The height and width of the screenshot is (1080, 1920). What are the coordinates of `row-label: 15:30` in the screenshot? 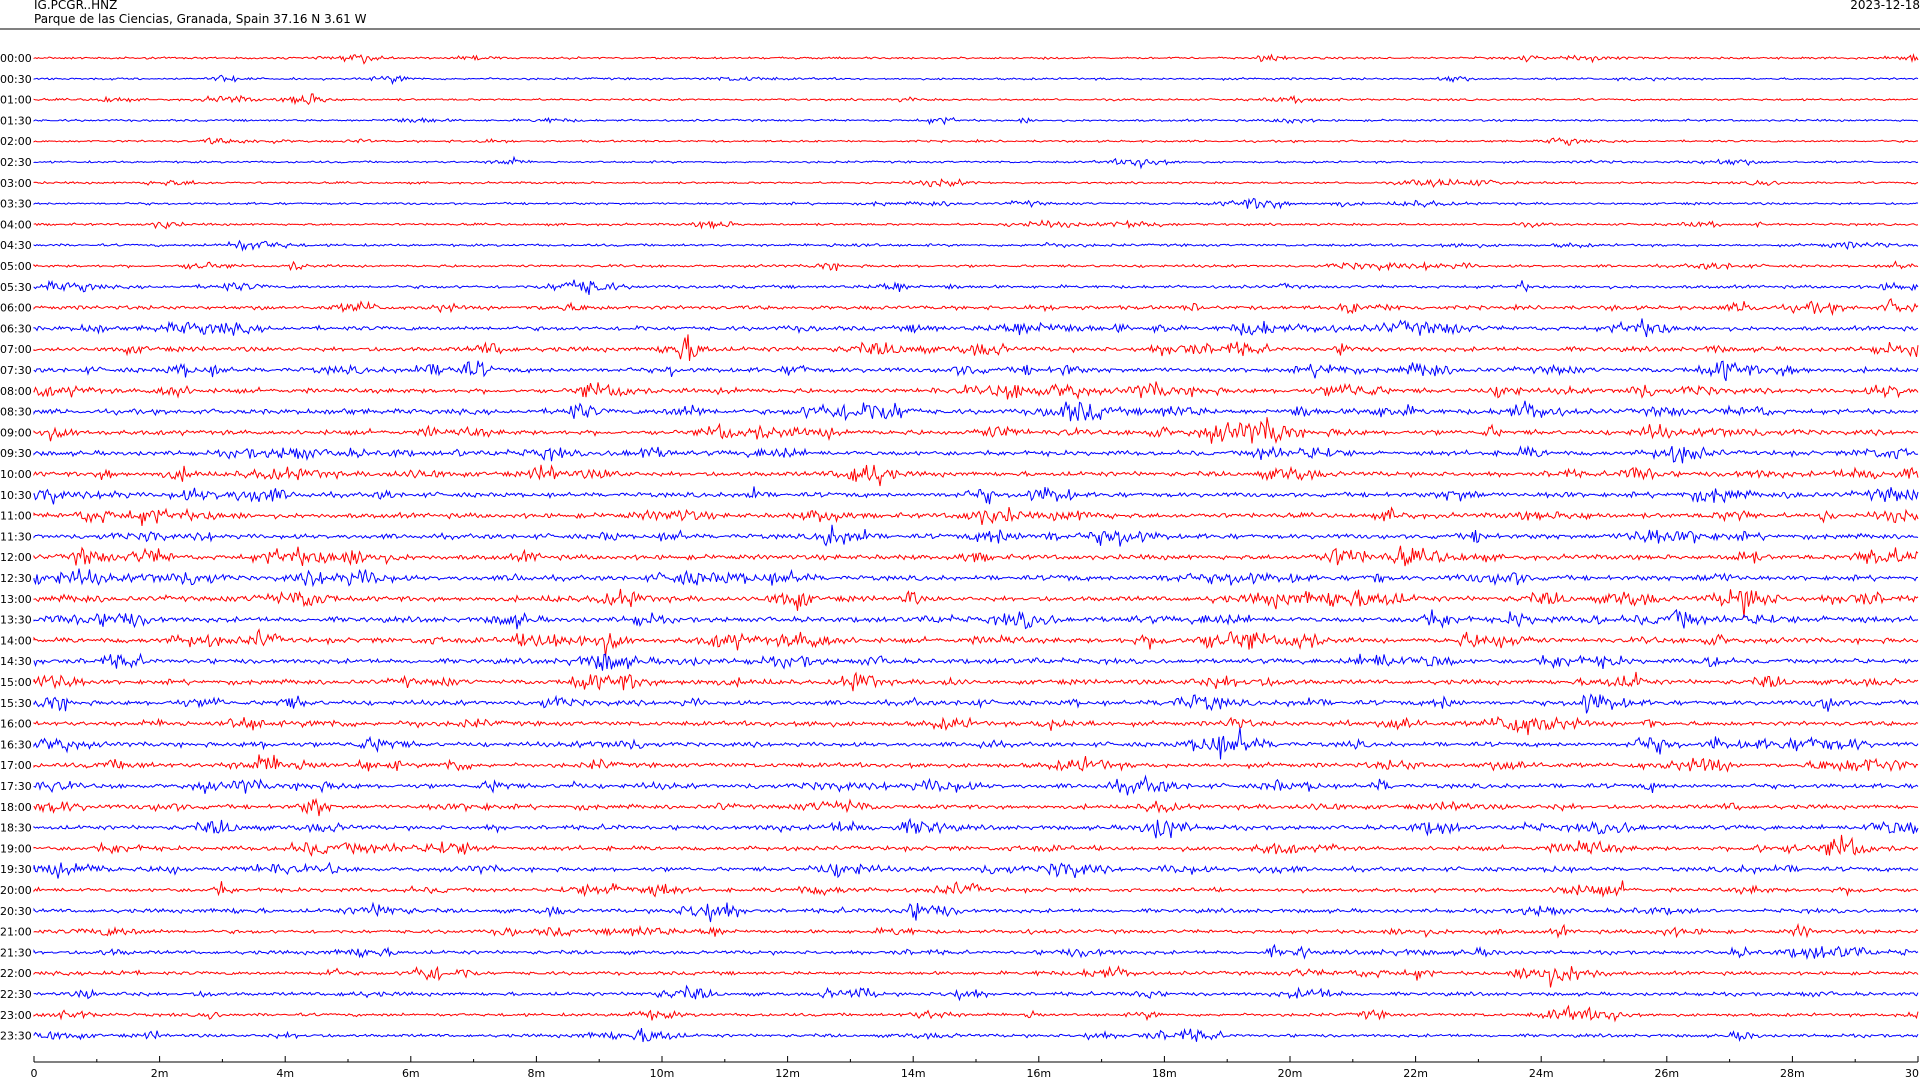 It's located at (16, 703).